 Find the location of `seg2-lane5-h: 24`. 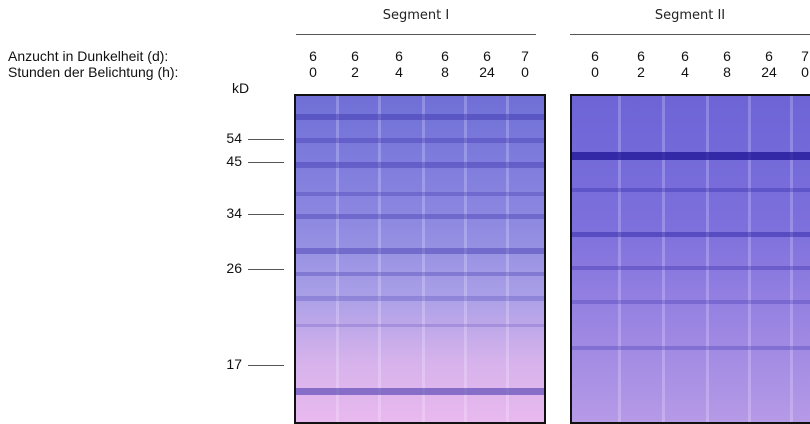

seg2-lane5-h: 24 is located at coordinates (769, 72).